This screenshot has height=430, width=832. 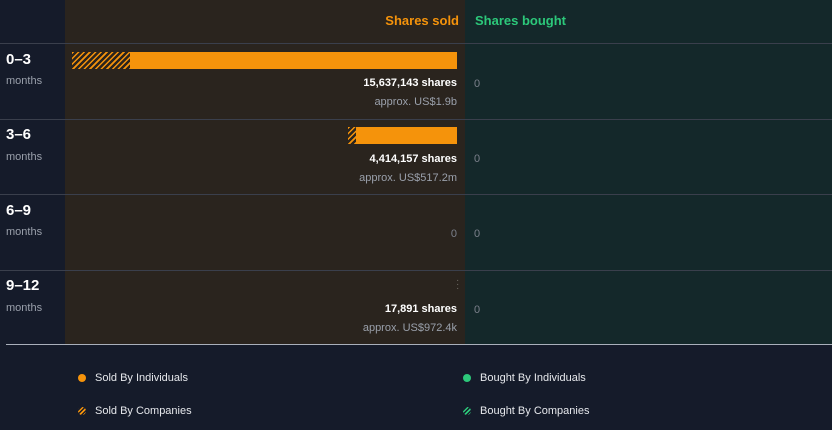 I want to click on legend-sold-individuals: Sold By Individuals, so click(x=133, y=378).